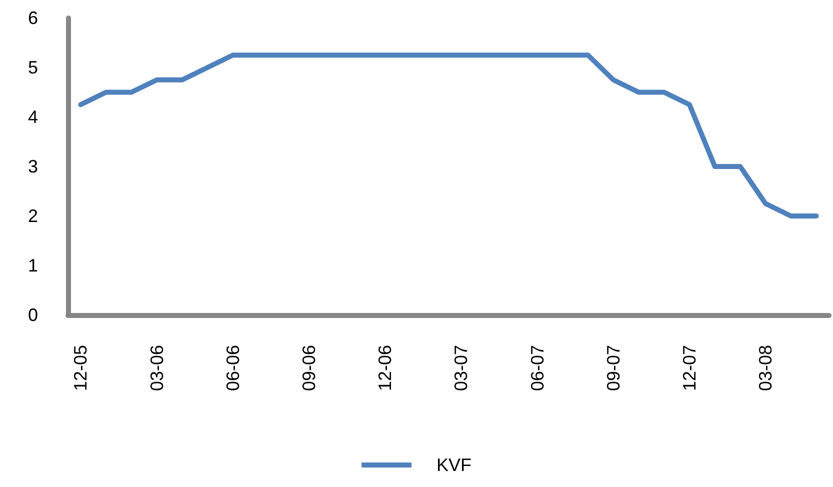  I want to click on x-tick-label: 09-07, so click(613, 368).